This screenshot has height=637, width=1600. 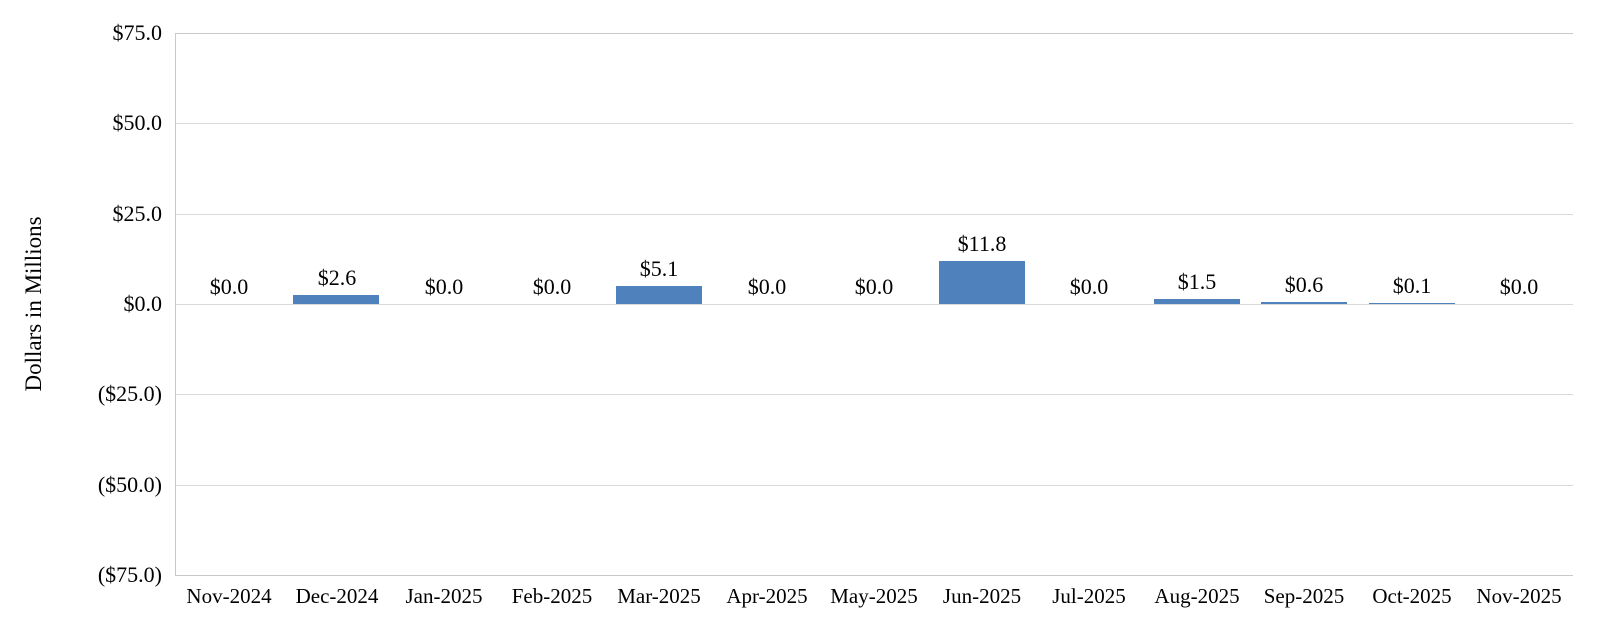 I want to click on x-tick-label: Sep-2025, so click(x=1304, y=596).